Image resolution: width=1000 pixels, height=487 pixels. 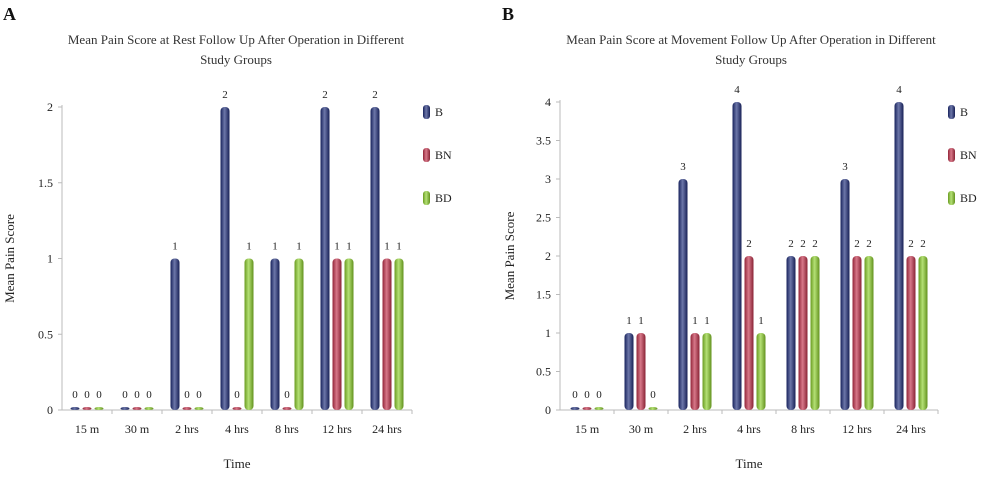 What do you see at coordinates (45, 334) in the screenshot?
I see `chart-a-y-tick-label: 0.5` at bounding box center [45, 334].